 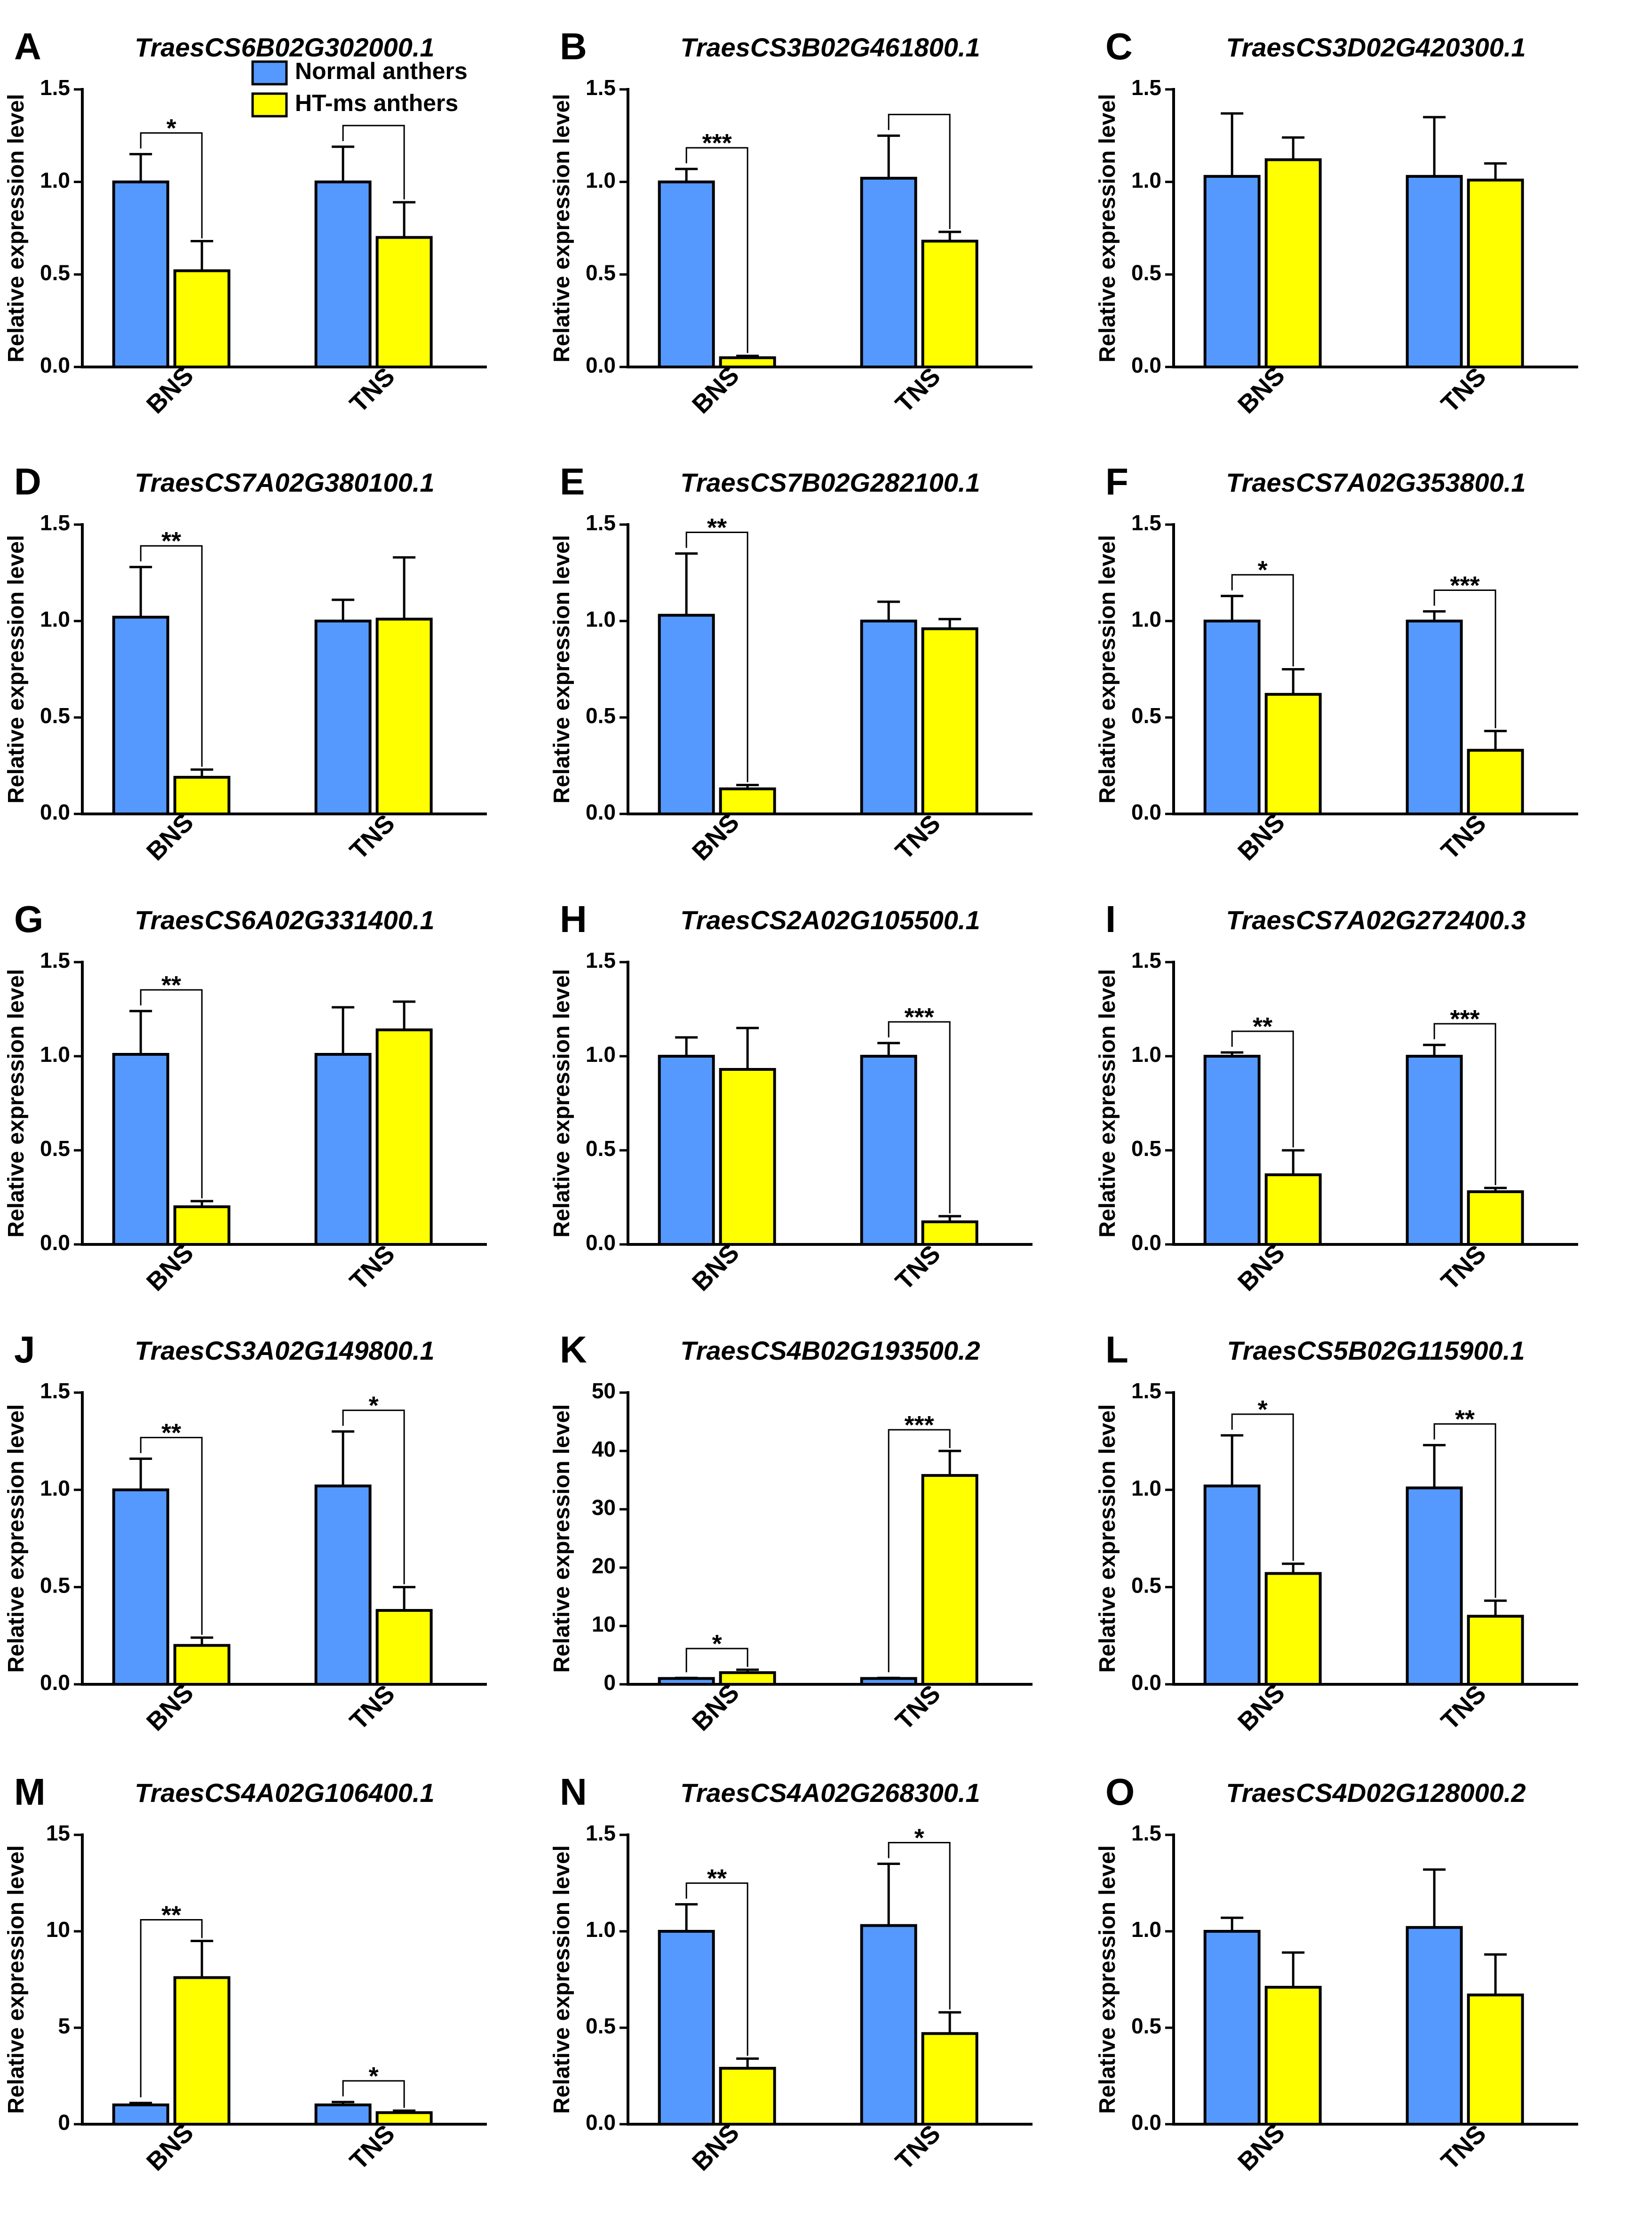 What do you see at coordinates (1375, 47) in the screenshot?
I see `panel-c-title: TraesCS3D02G420300.1` at bounding box center [1375, 47].